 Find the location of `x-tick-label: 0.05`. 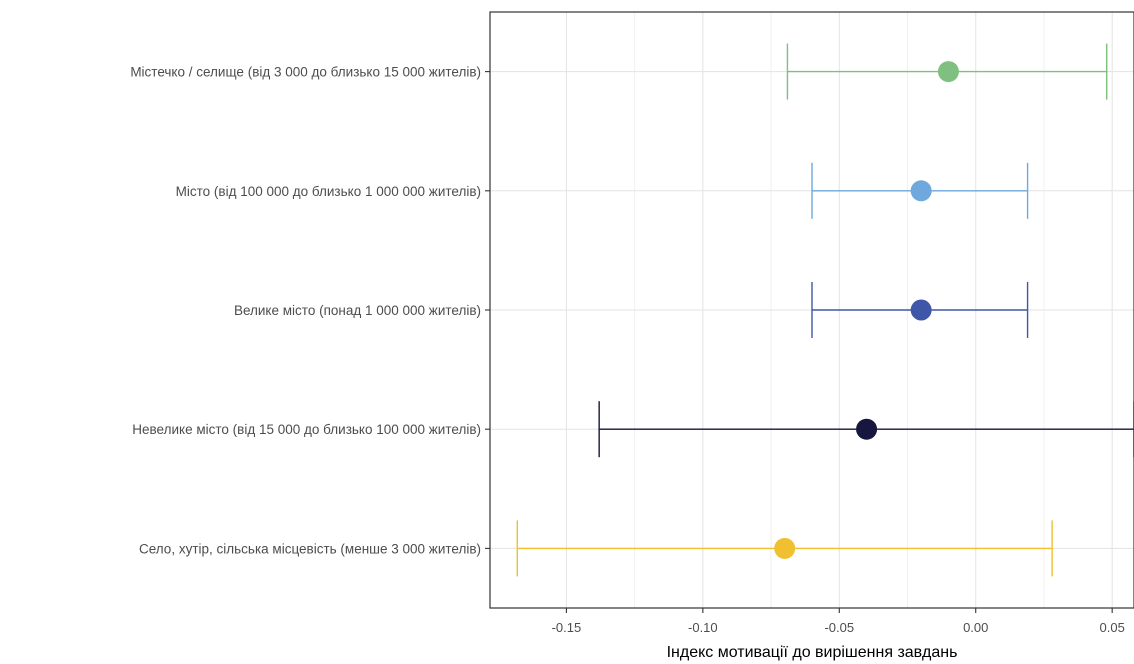

x-tick-label: 0.05 is located at coordinates (1112, 627).